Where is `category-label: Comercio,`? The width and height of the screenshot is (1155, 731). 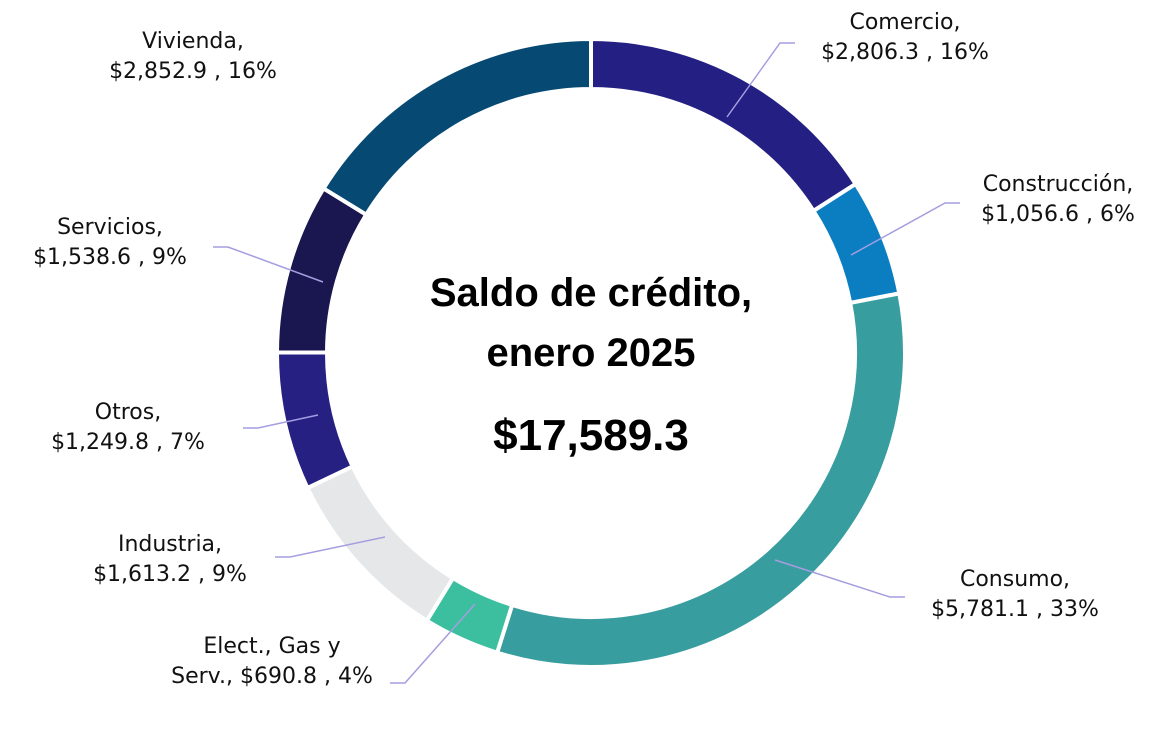
category-label: Comercio, is located at coordinates (905, 22).